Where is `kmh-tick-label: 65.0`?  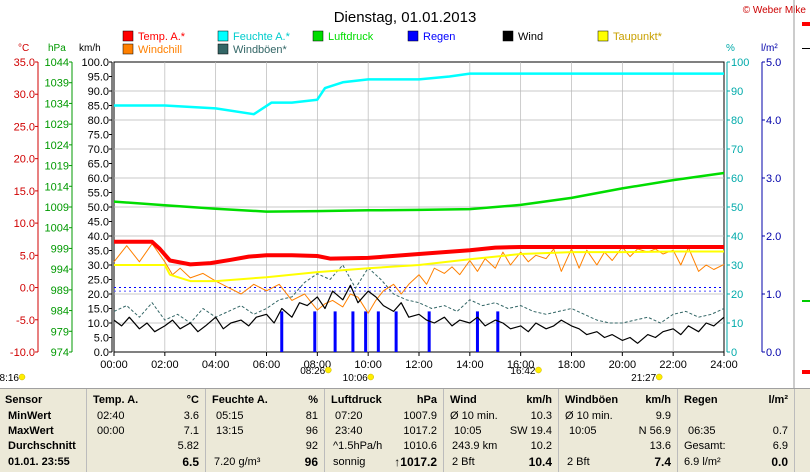
kmh-tick-label: 65.0 is located at coordinates (98, 165).